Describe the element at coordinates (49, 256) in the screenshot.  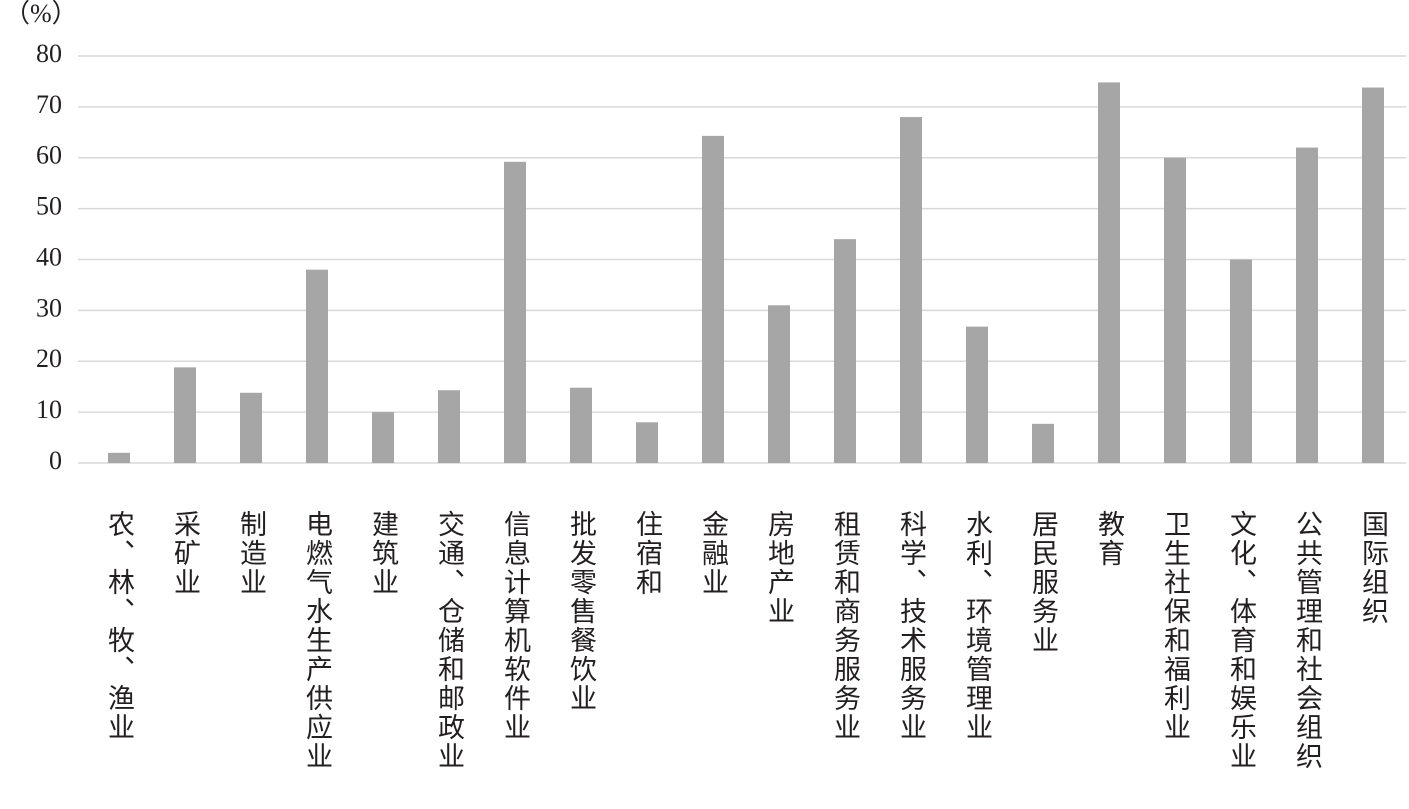
I see `y-tick-label: 40` at that location.